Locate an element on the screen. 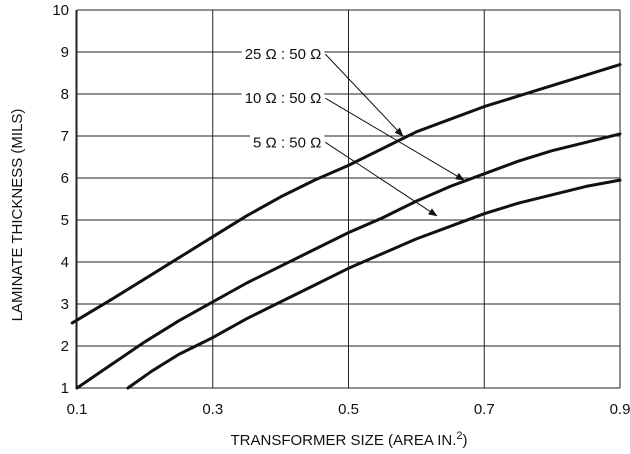  y-tick-label: 8 is located at coordinates (65, 94).